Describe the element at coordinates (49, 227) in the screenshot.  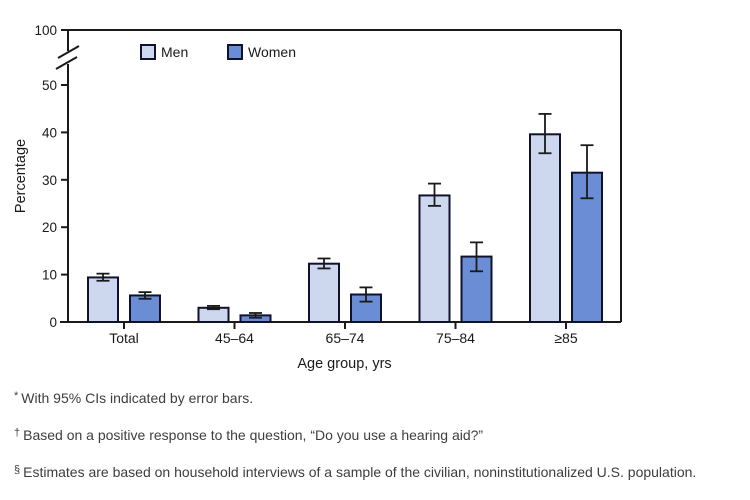
I see `y-tick-label: 20` at that location.